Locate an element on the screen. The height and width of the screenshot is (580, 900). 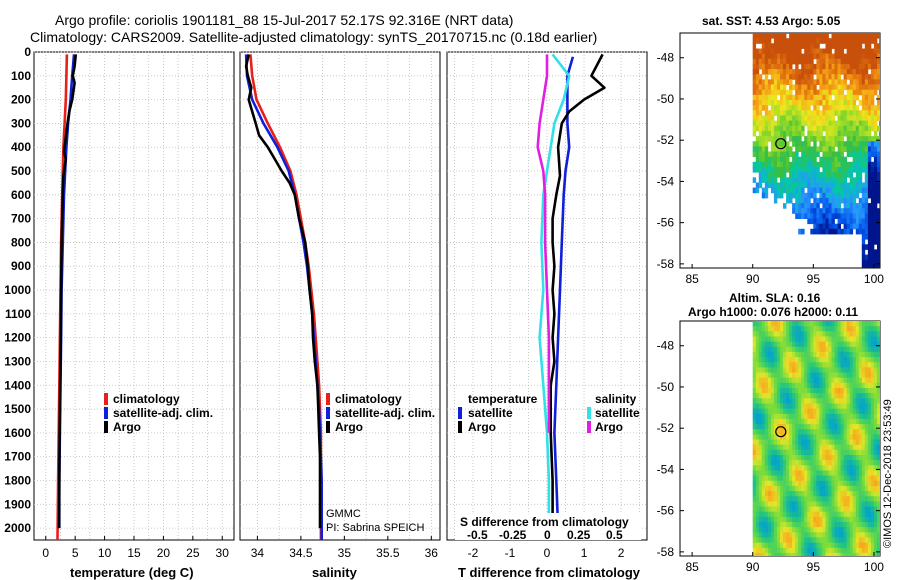
sla-map-title-line1: Altim. SLA: 0.16 is located at coordinates (775, 298).